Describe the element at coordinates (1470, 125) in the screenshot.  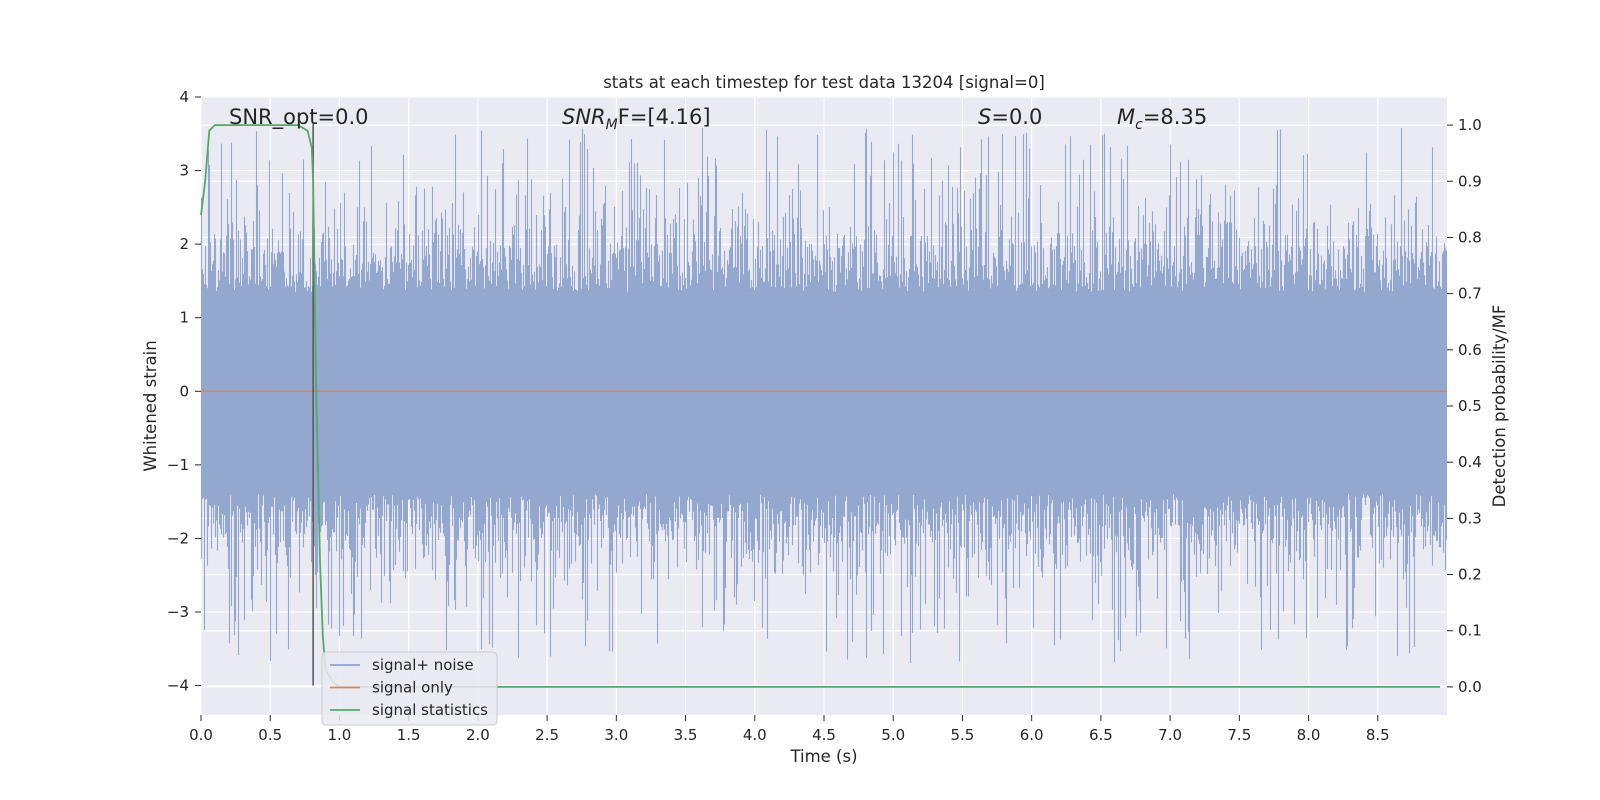
I see `y-right-tick-label: 1.0` at that location.